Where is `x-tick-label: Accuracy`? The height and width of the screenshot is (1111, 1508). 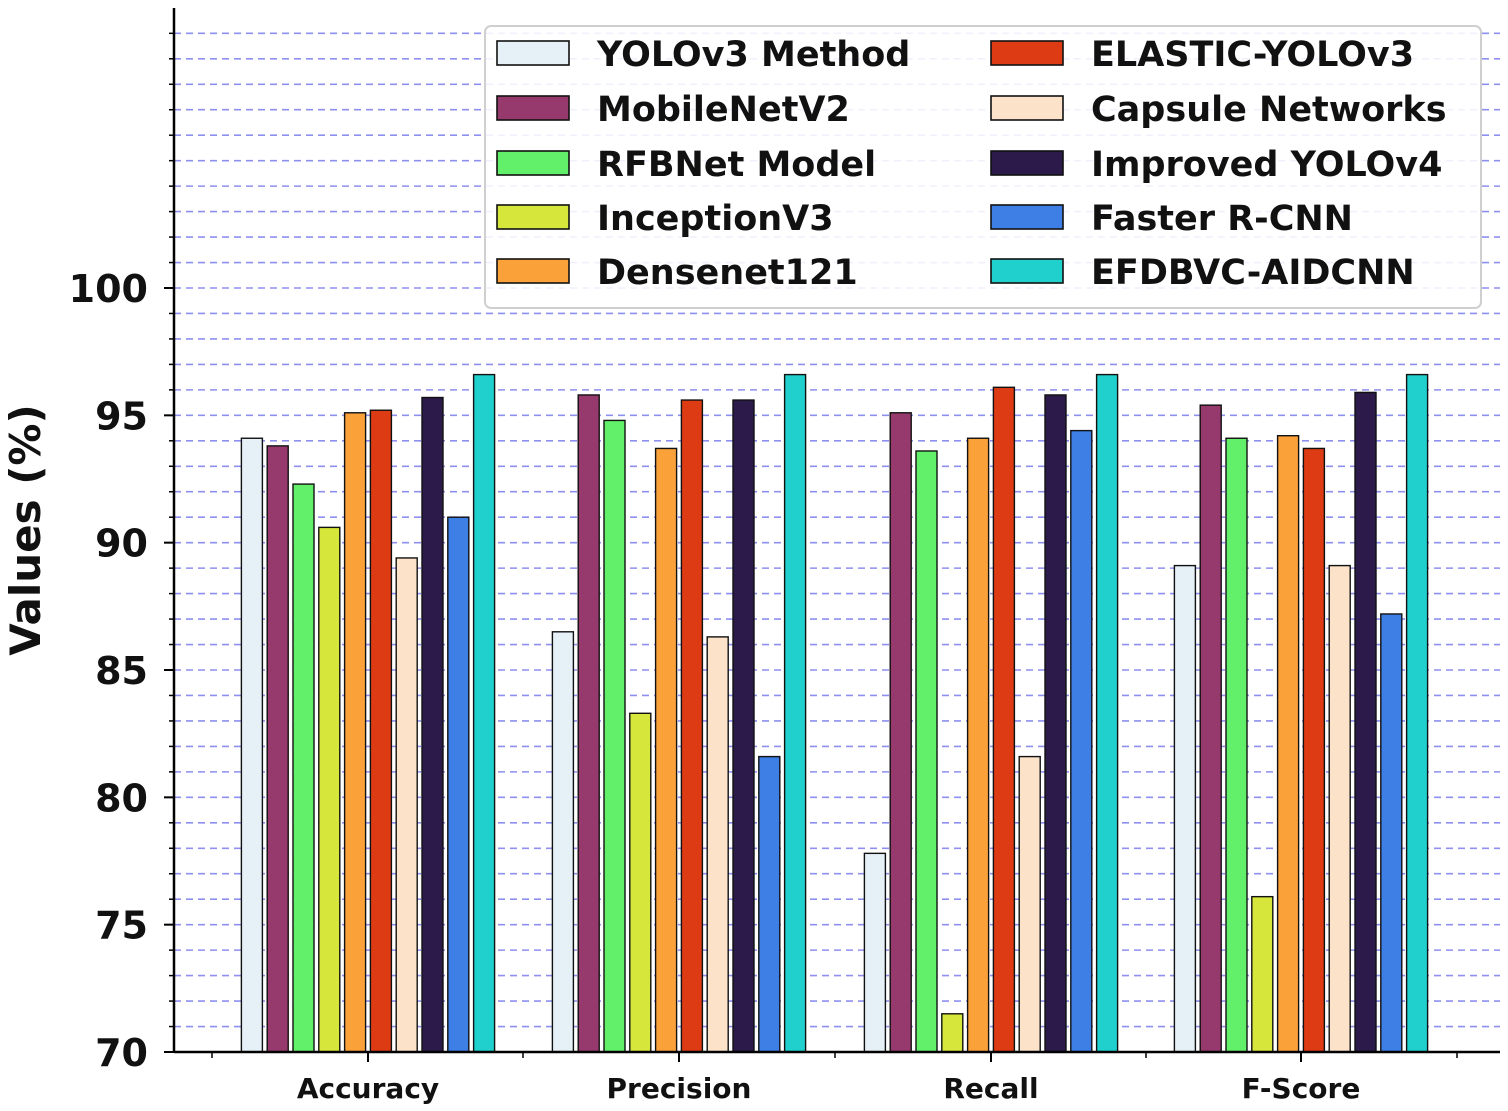 x-tick-label: Accuracy is located at coordinates (368, 1088).